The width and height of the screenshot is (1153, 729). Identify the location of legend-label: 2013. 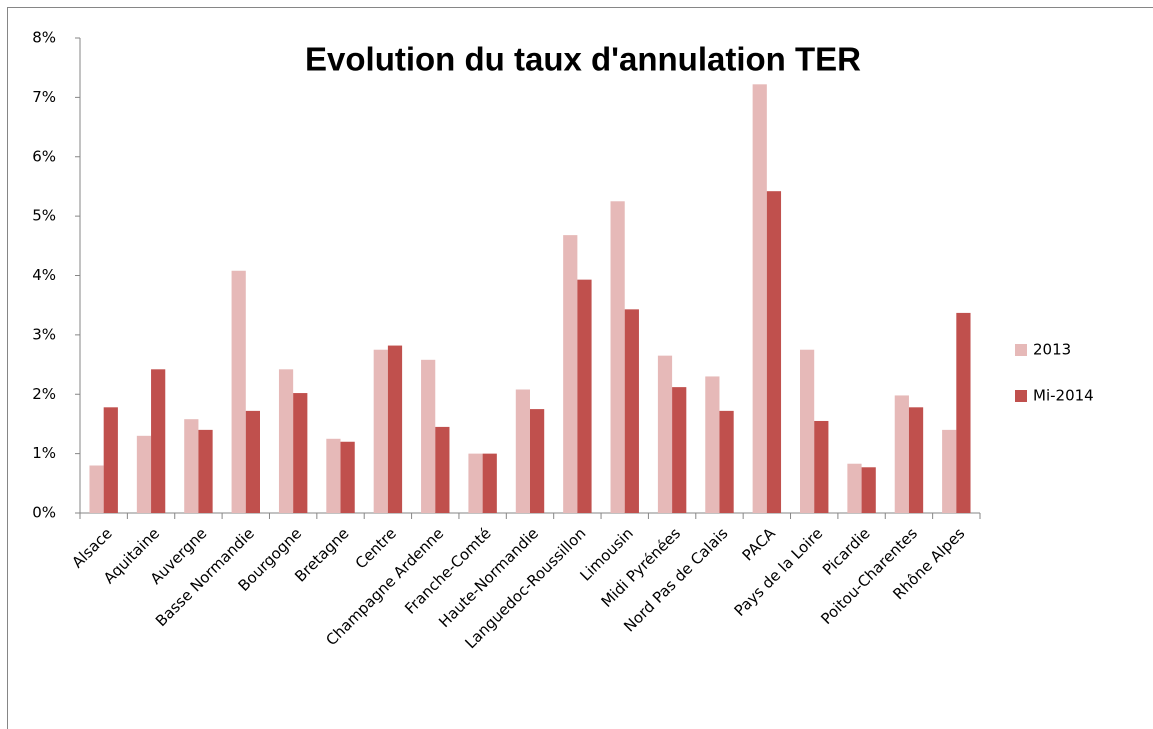
(1052, 350).